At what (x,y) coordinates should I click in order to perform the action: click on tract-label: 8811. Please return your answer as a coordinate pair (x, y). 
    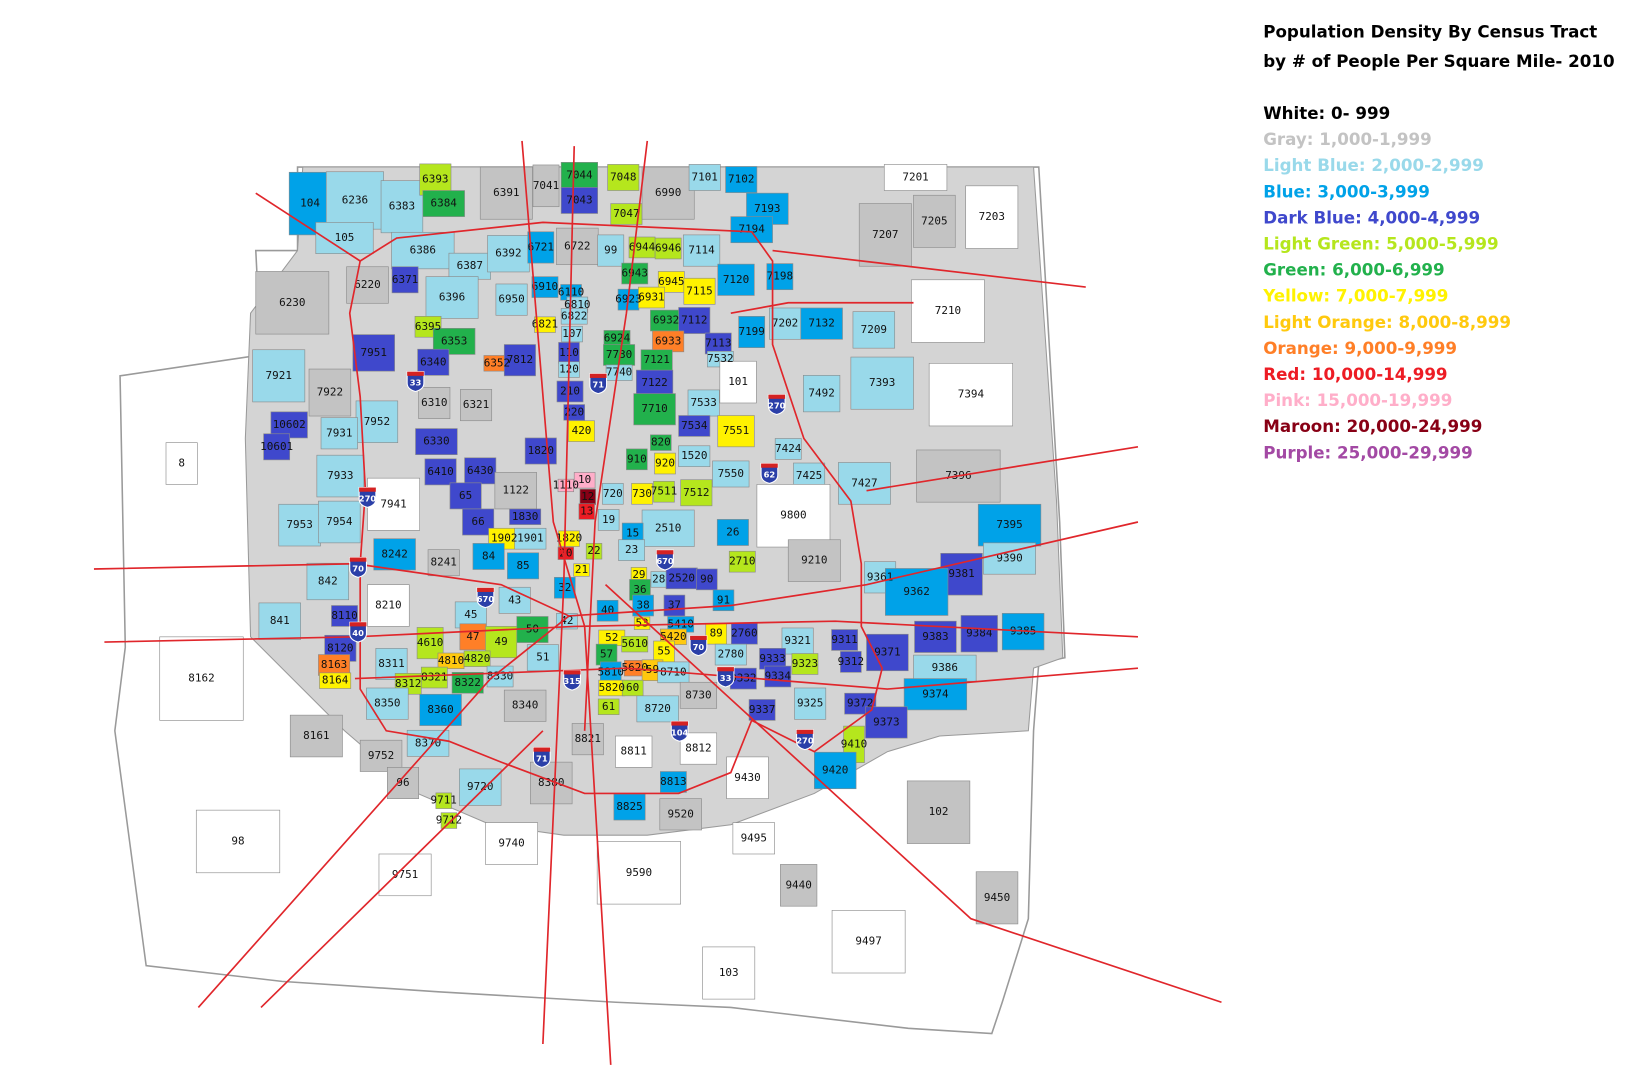
    Looking at the image, I should click on (634, 751).